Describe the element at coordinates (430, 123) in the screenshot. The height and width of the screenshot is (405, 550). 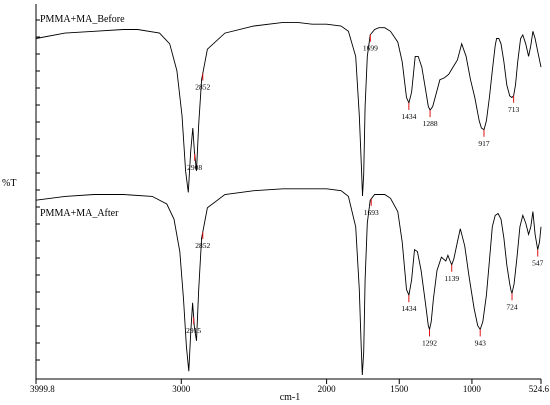
I see `peak-label: 1288` at that location.